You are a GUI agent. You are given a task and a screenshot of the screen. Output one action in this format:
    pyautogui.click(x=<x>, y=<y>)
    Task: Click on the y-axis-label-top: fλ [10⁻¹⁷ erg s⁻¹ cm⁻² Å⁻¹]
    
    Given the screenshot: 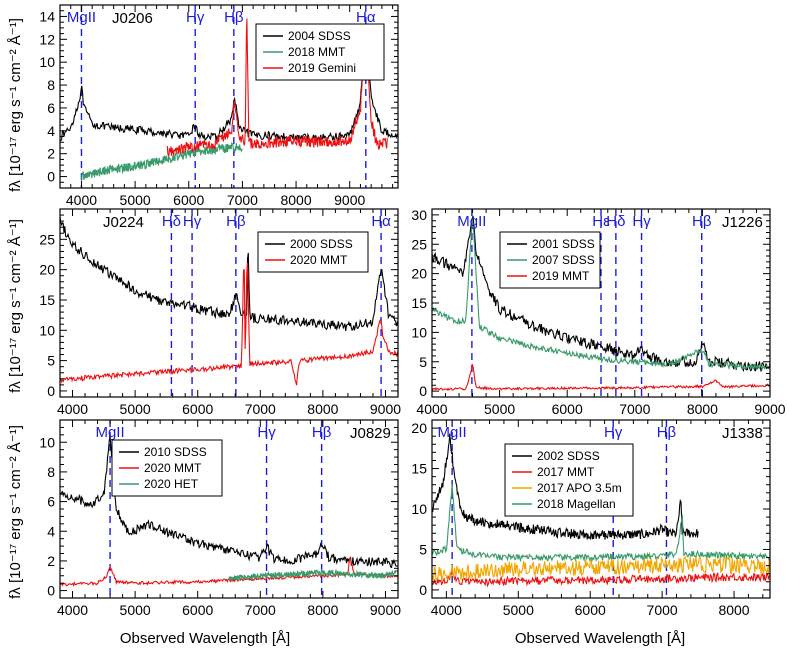 What is the action you would take?
    pyautogui.click(x=15, y=105)
    